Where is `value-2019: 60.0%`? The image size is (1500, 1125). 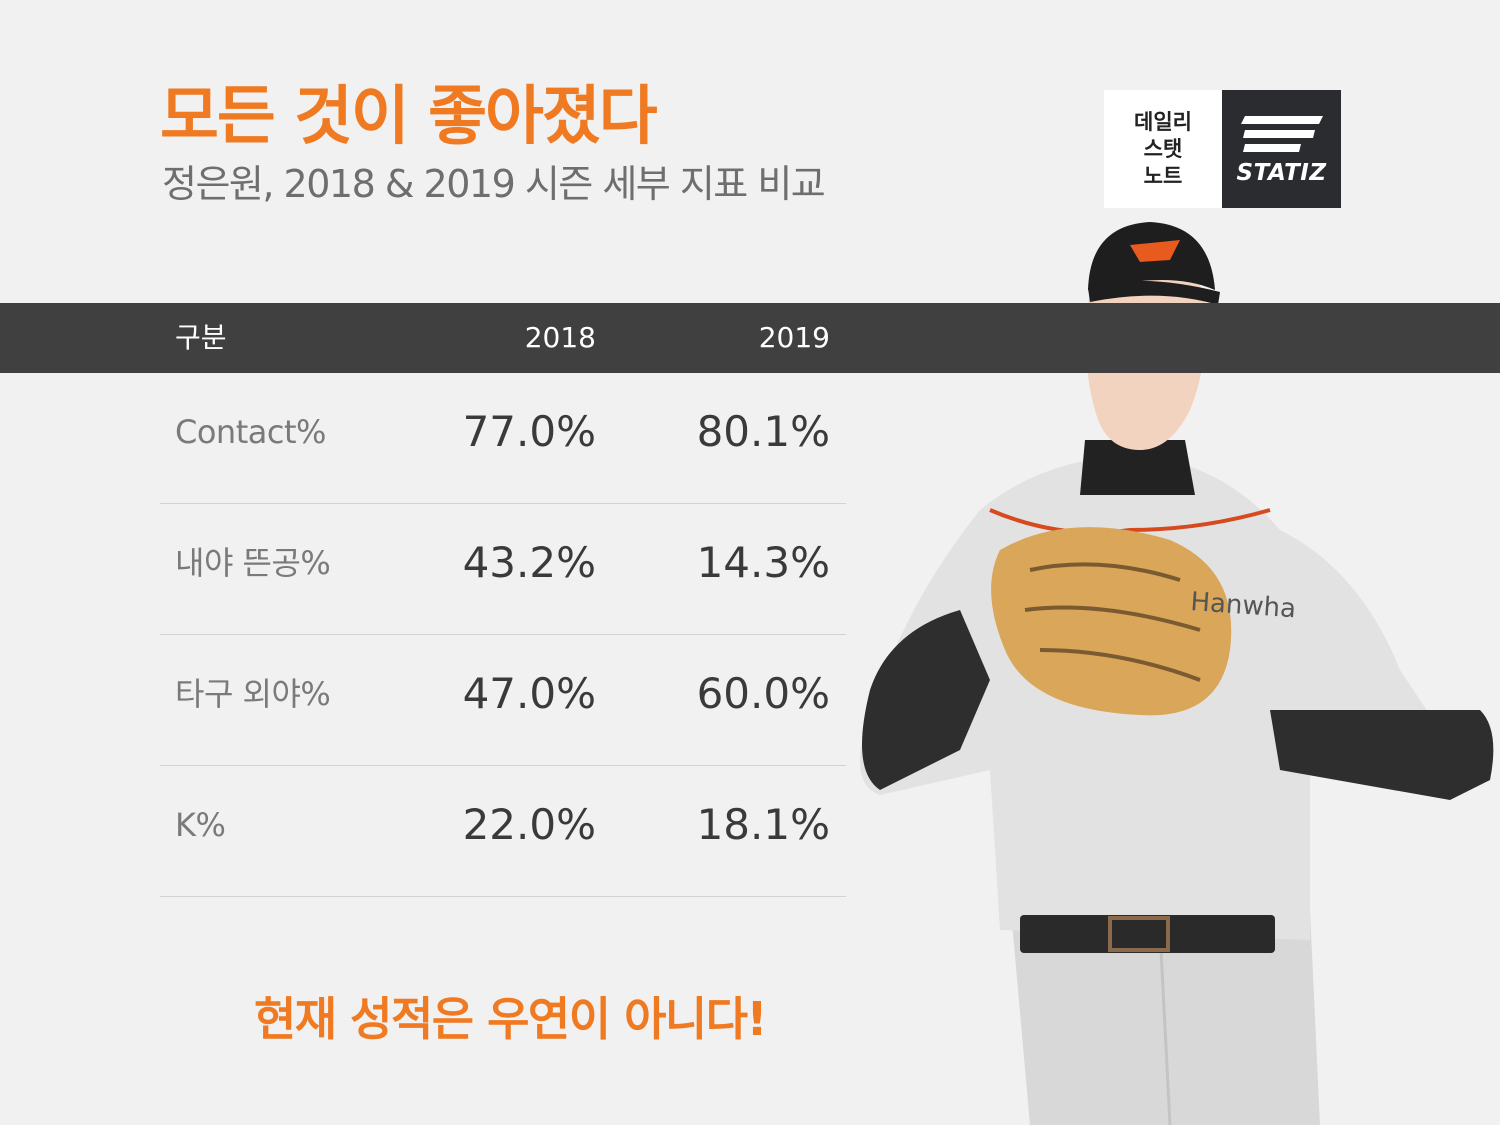 value-2019: 60.0% is located at coordinates (763, 693).